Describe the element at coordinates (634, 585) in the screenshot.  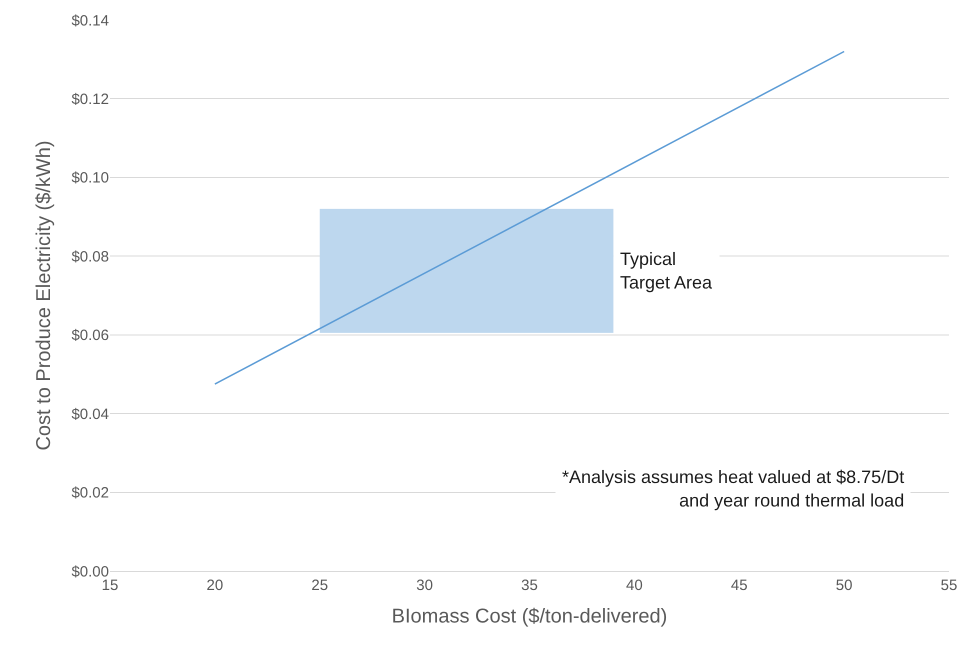
I see `x-tick-label: 40` at that location.